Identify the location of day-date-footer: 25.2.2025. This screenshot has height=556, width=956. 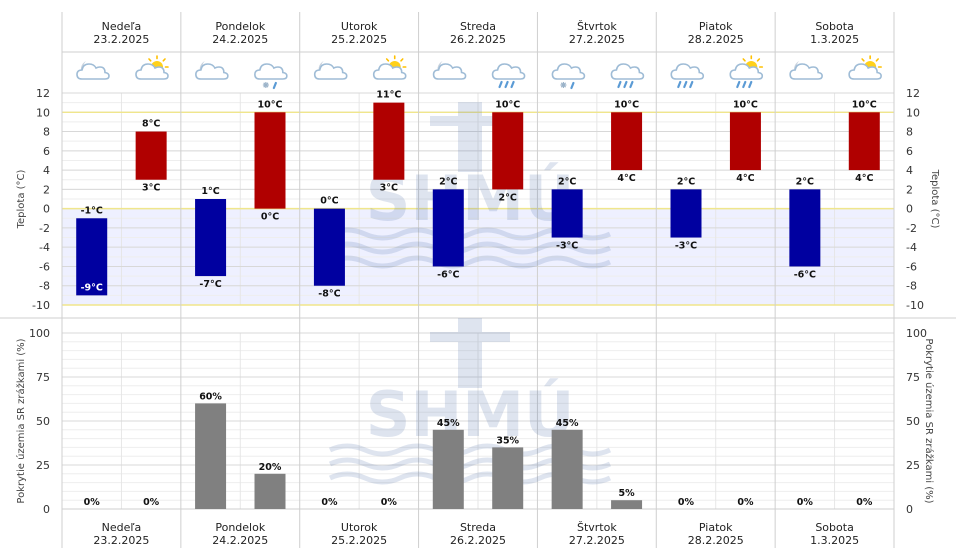
(359, 540).